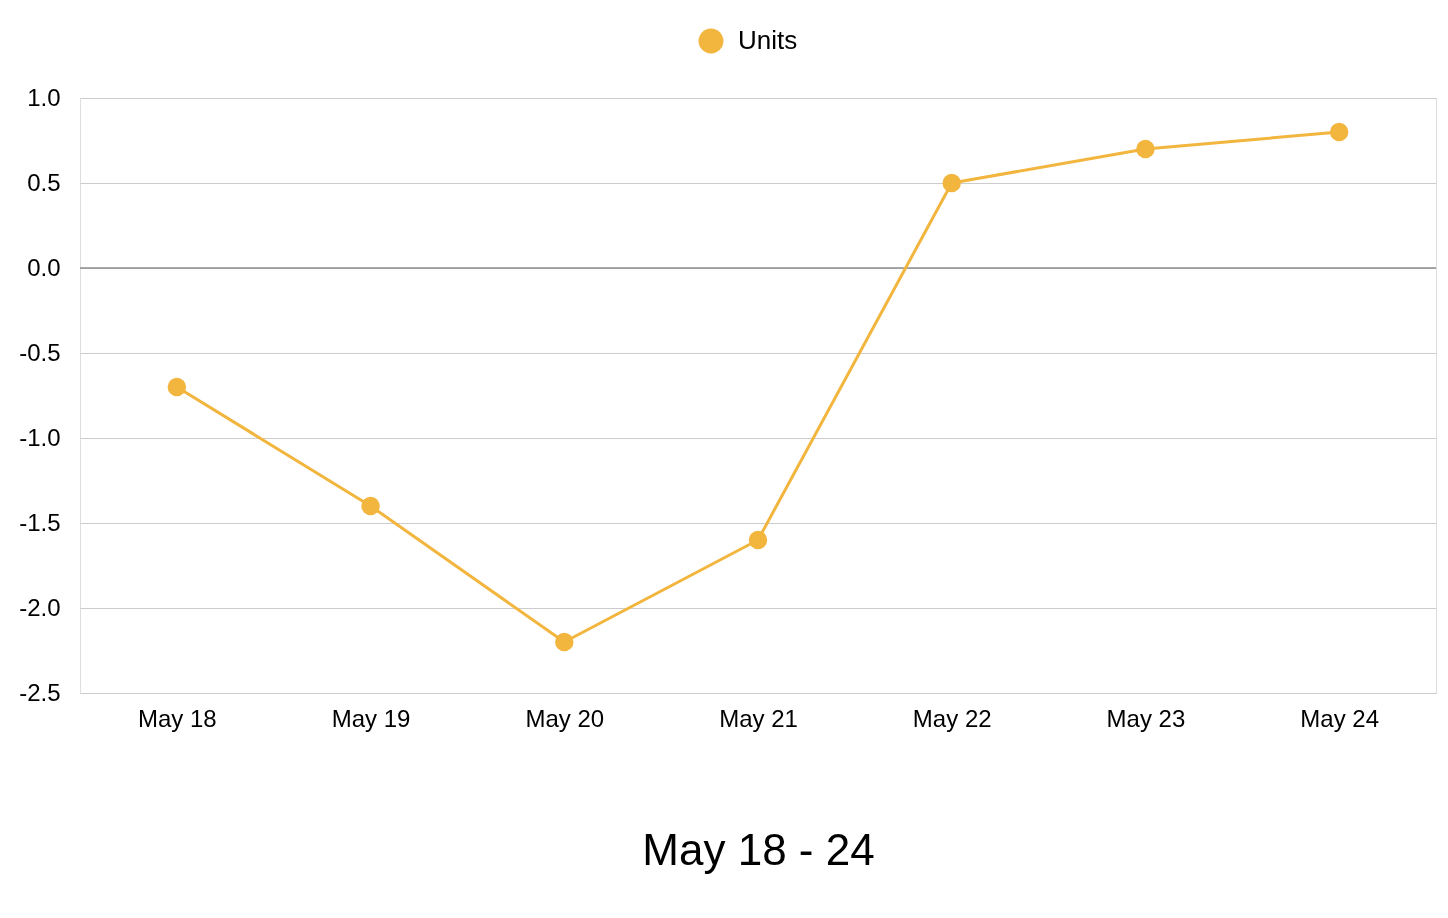 The height and width of the screenshot is (918, 1448). I want to click on y-tick-label: -1.5, so click(40, 522).